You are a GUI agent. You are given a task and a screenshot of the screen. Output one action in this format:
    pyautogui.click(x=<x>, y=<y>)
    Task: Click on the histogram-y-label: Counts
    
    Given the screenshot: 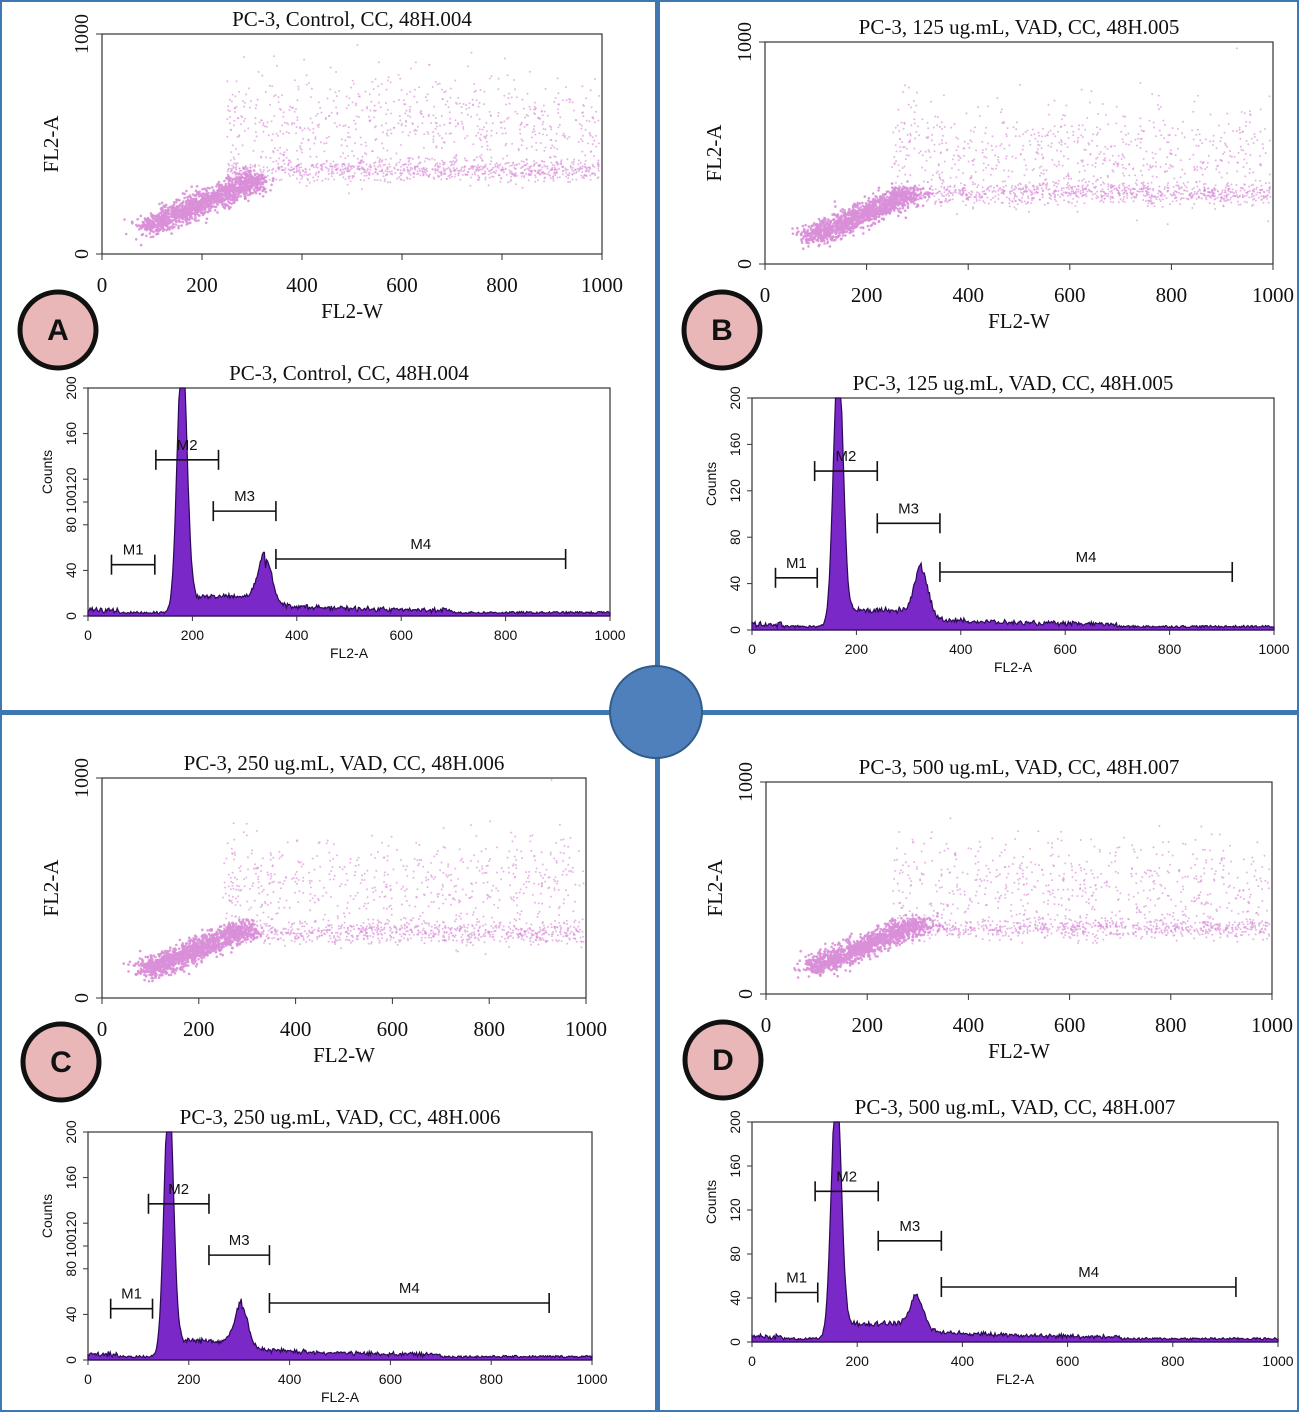 What is the action you would take?
    pyautogui.click(x=47, y=472)
    